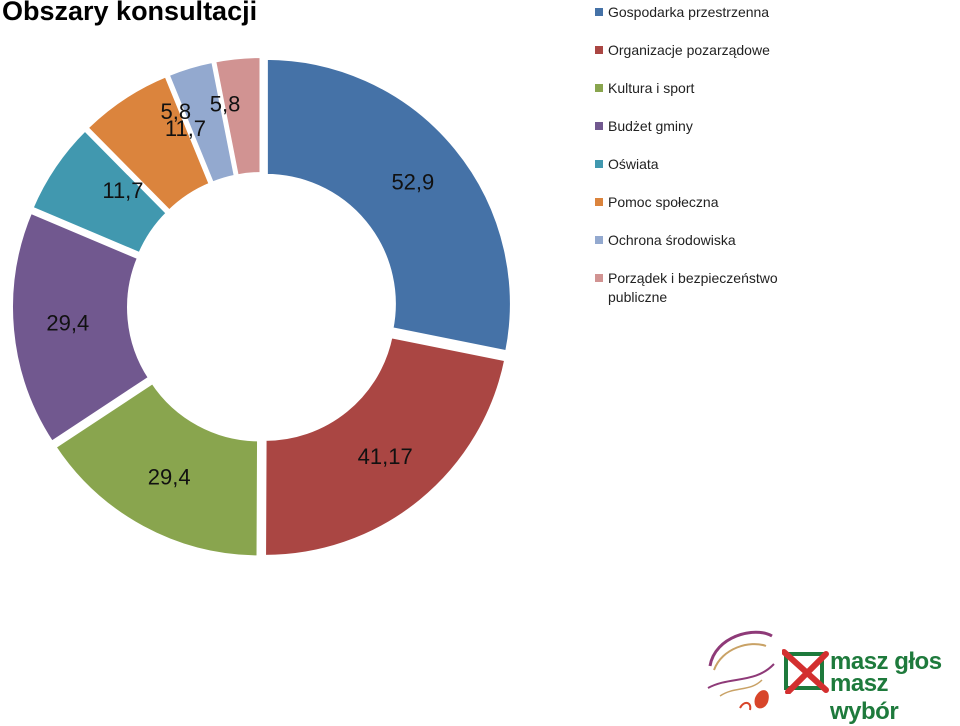 The height and width of the screenshot is (726, 960). I want to click on chart-title: Obszary konsultacji, so click(130, 13).